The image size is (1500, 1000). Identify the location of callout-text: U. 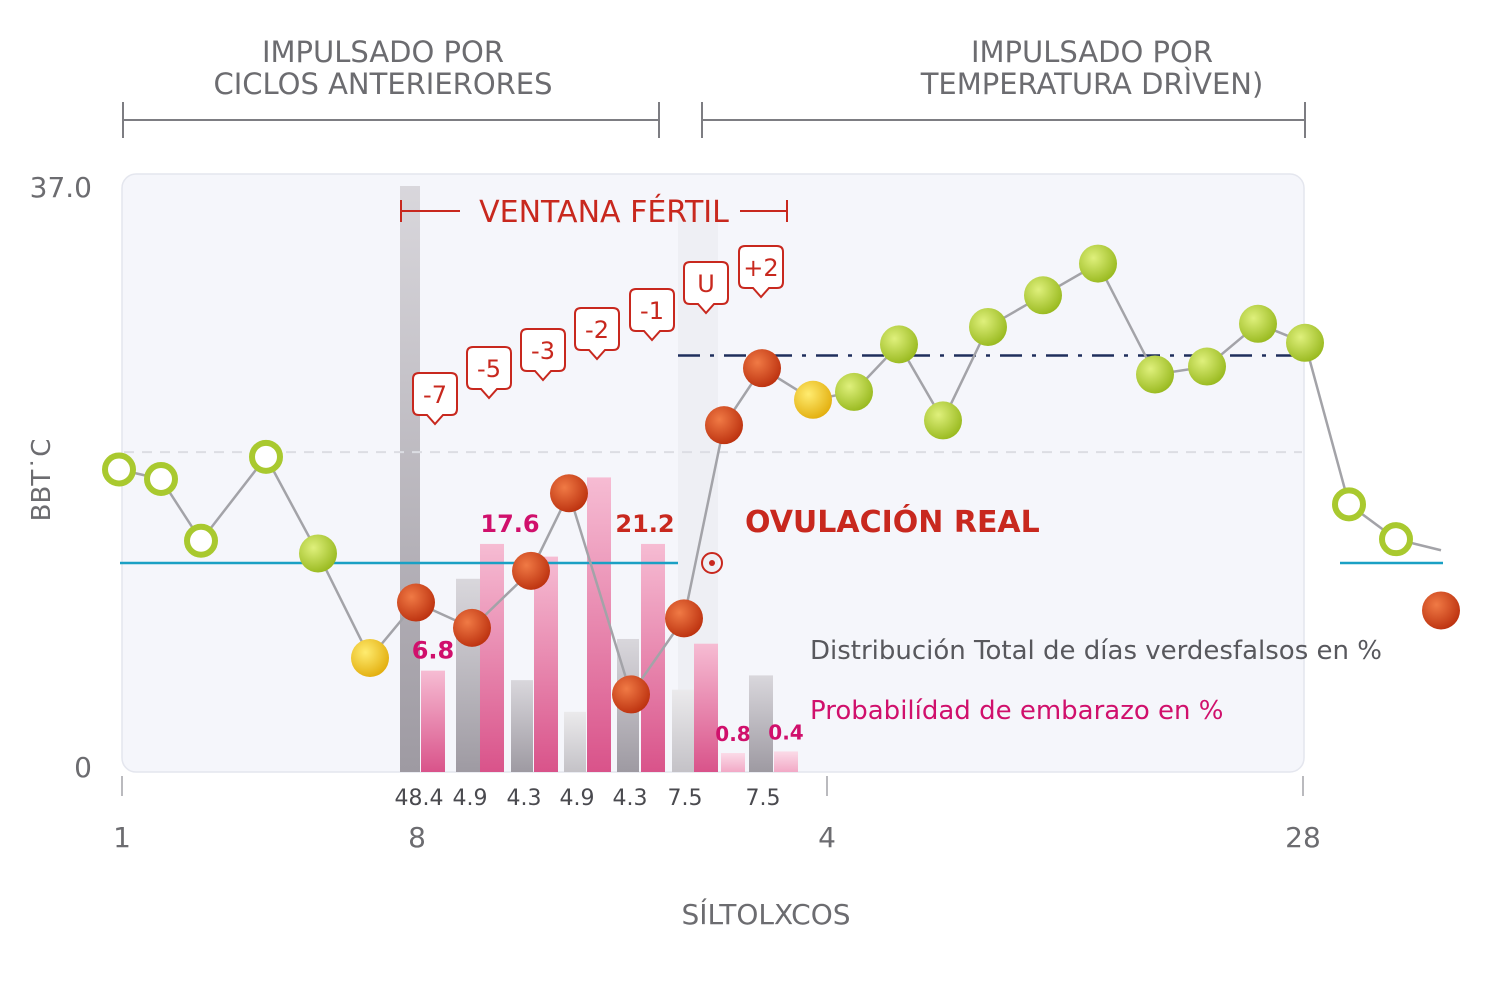
(706, 284).